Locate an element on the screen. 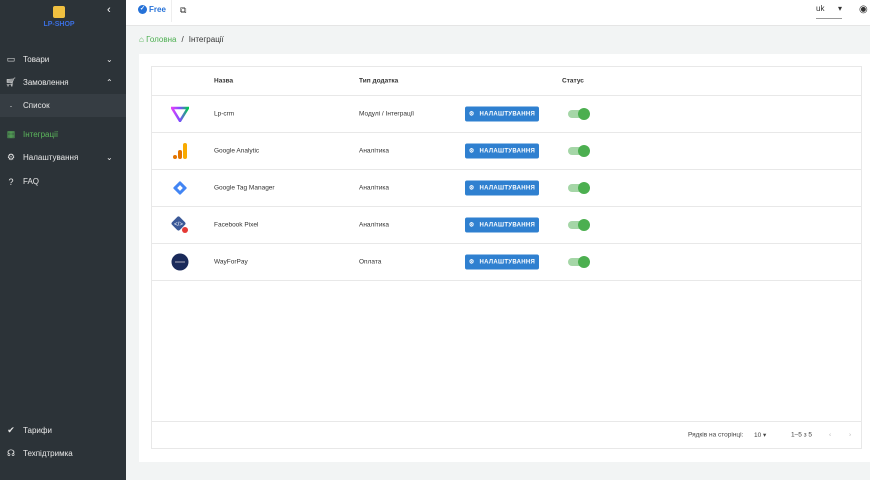  google-analytics-logo-icon is located at coordinates (180, 151).